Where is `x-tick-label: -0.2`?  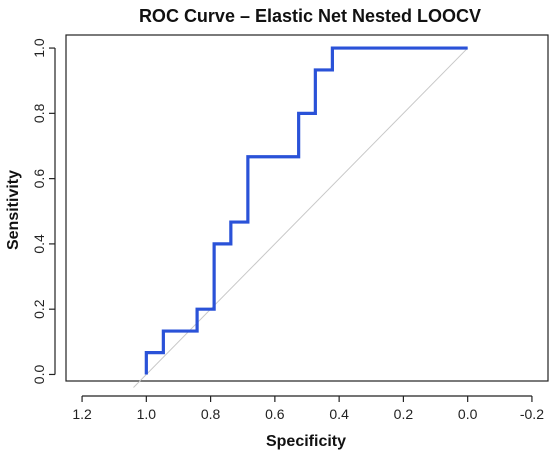 x-tick-label: -0.2 is located at coordinates (532, 414).